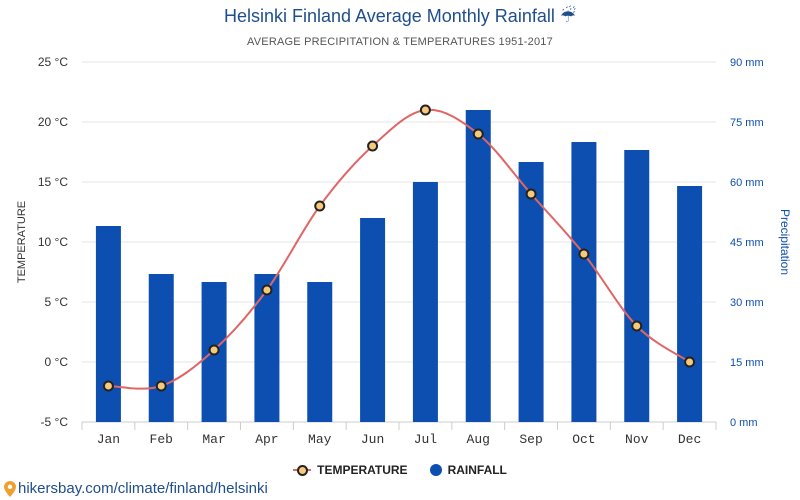 Image resolution: width=800 pixels, height=500 pixels. What do you see at coordinates (320, 206) in the screenshot?
I see `temperature-point-may` at bounding box center [320, 206].